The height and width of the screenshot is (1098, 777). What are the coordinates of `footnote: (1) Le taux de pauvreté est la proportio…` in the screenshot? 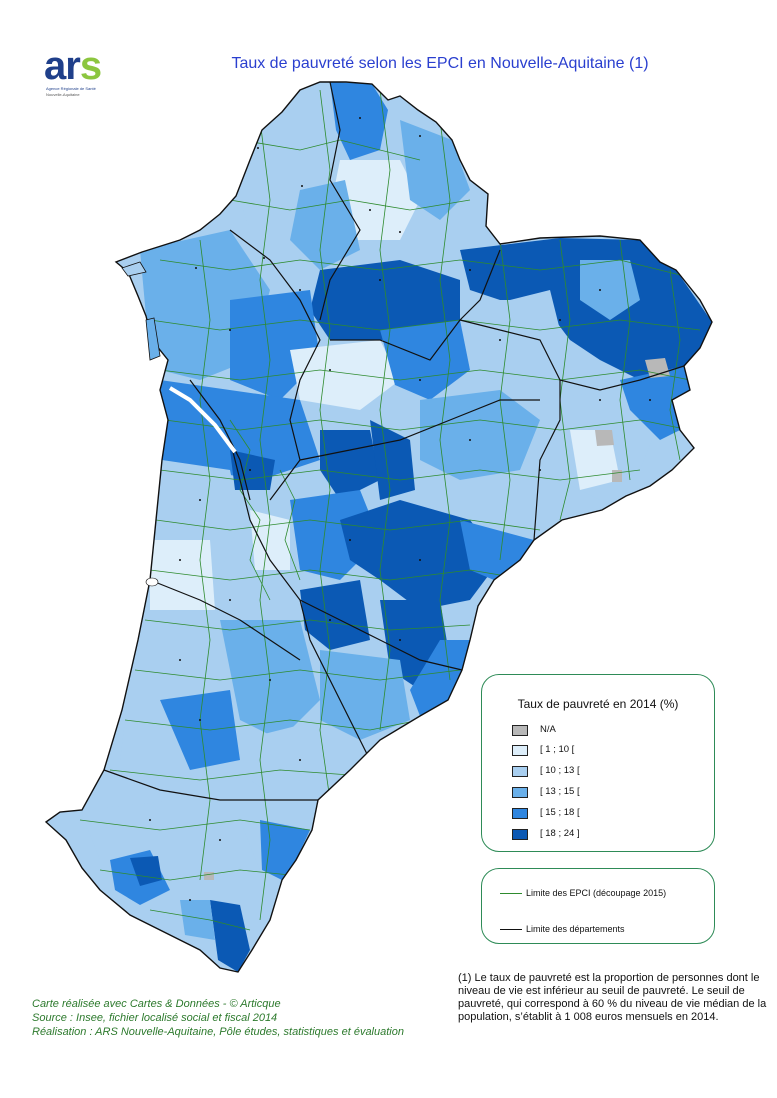 It's located at (612, 997).